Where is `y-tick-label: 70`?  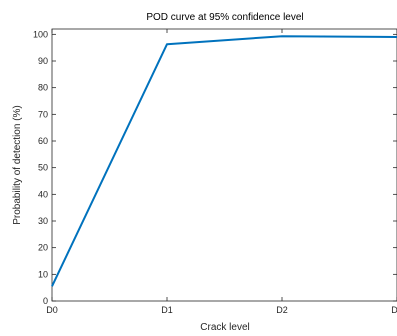 y-tick-label: 70 is located at coordinates (43, 114).